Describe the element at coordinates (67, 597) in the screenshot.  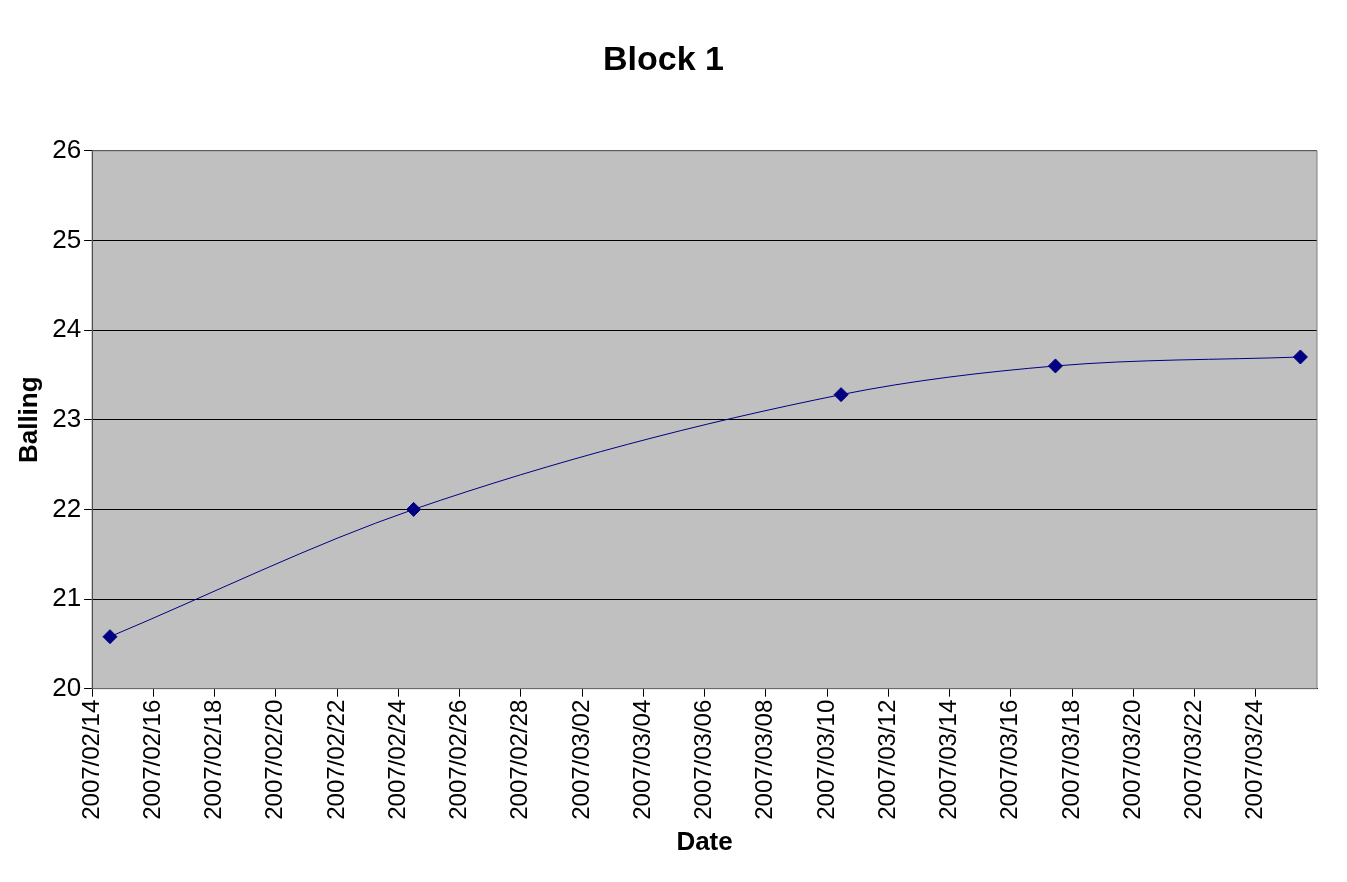
I see `y-tick-label: 21` at that location.